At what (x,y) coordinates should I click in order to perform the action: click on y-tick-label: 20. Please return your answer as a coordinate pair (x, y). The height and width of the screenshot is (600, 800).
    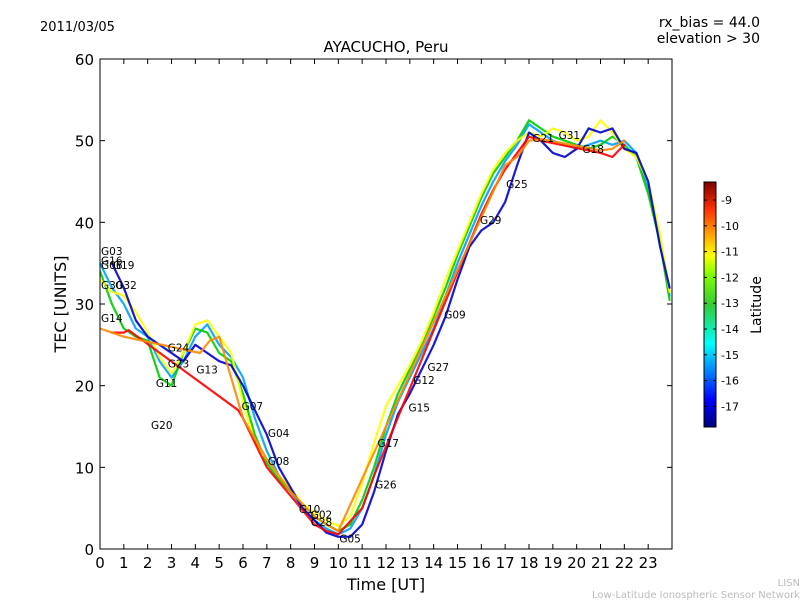
    Looking at the image, I should click on (84, 387).